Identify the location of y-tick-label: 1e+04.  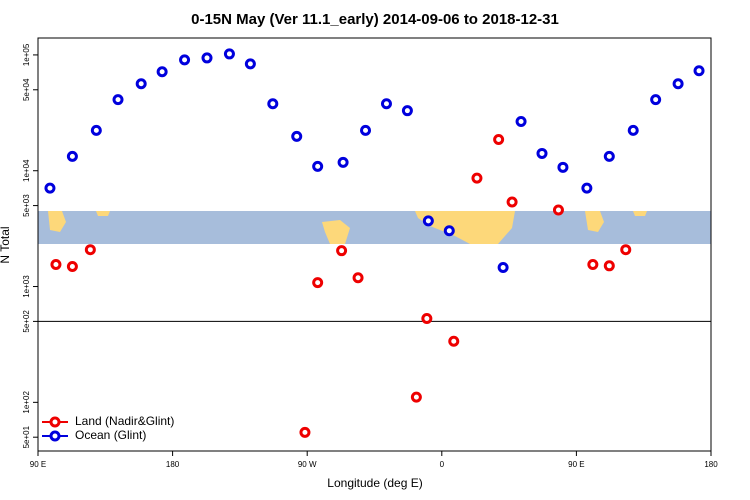
(26, 170).